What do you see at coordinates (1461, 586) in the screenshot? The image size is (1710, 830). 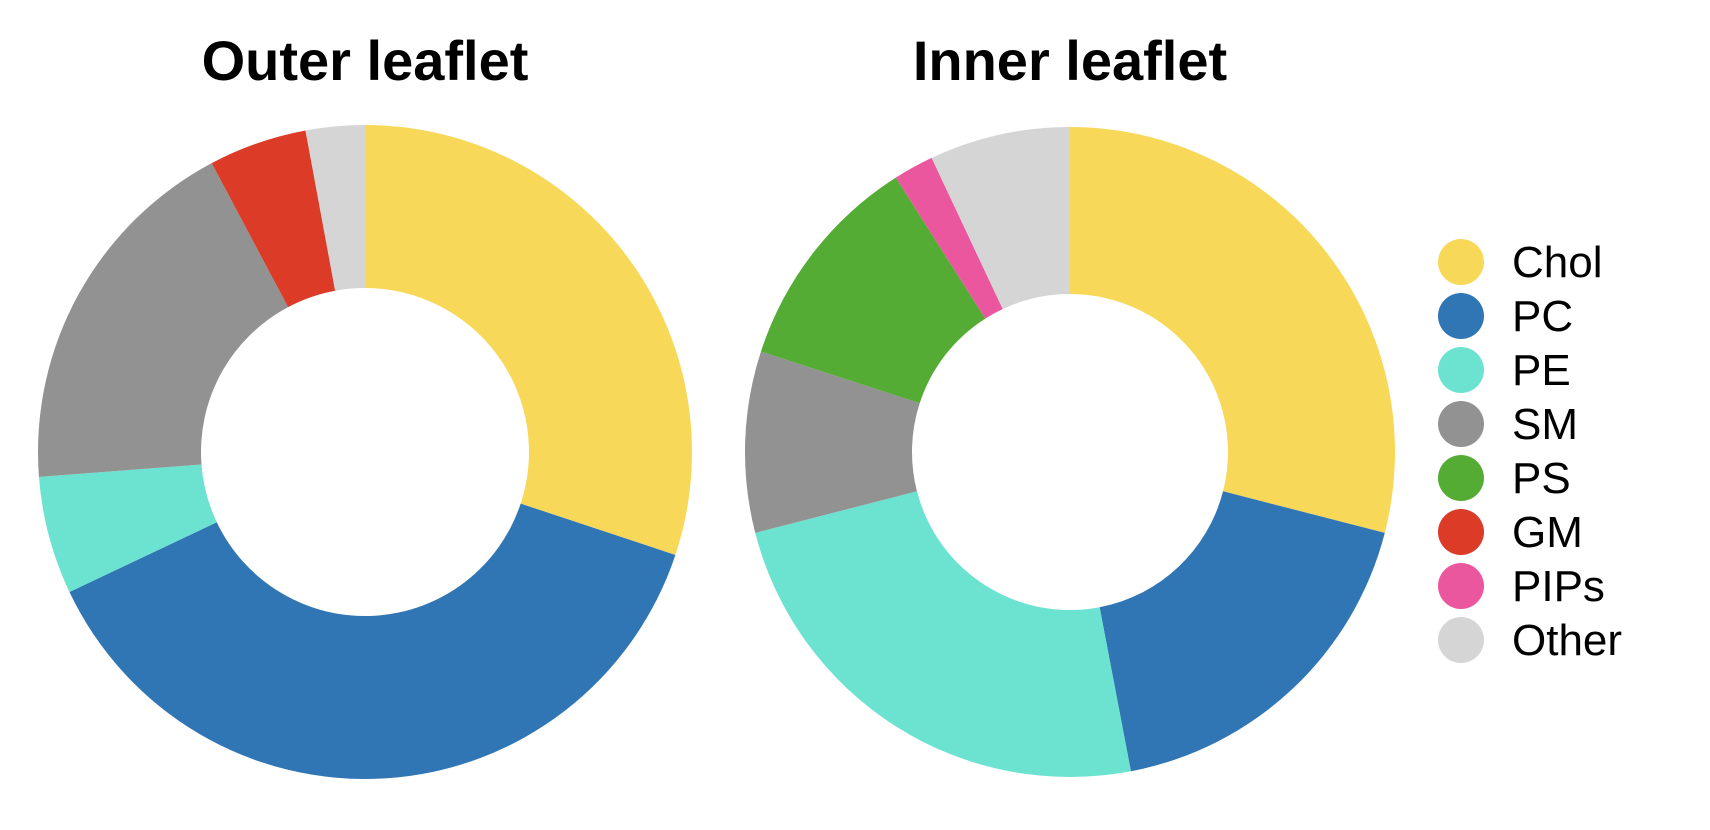 I see `legend-swatch-pips` at bounding box center [1461, 586].